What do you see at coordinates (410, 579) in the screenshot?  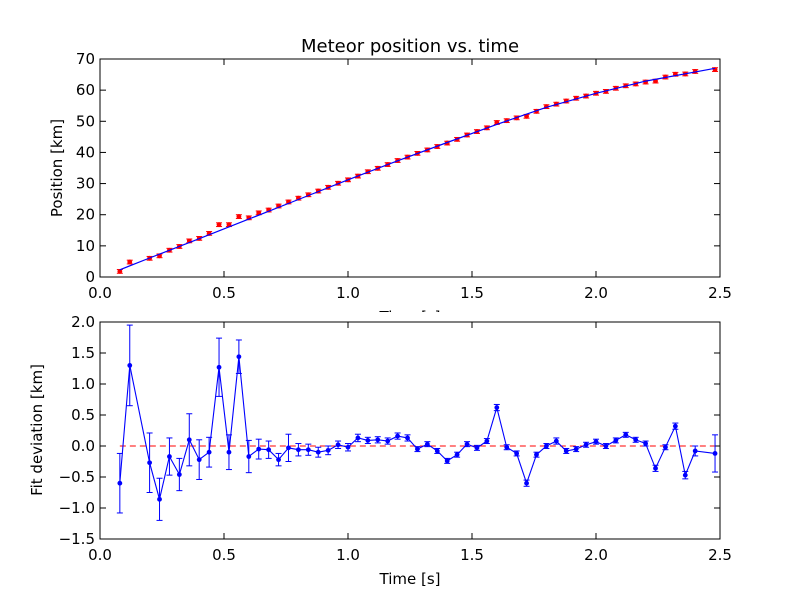 I see `x-axis-label: Time [s]` at bounding box center [410, 579].